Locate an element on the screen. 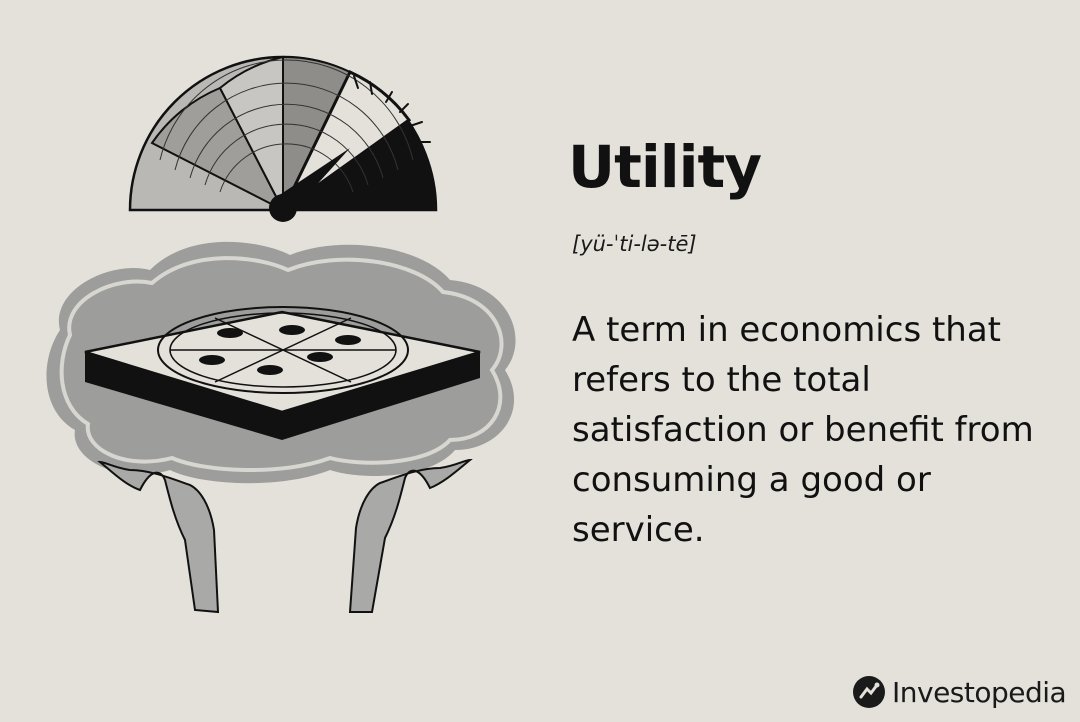 This screenshot has width=1080, height=722. brand-logo: Investopedia is located at coordinates (959, 692).